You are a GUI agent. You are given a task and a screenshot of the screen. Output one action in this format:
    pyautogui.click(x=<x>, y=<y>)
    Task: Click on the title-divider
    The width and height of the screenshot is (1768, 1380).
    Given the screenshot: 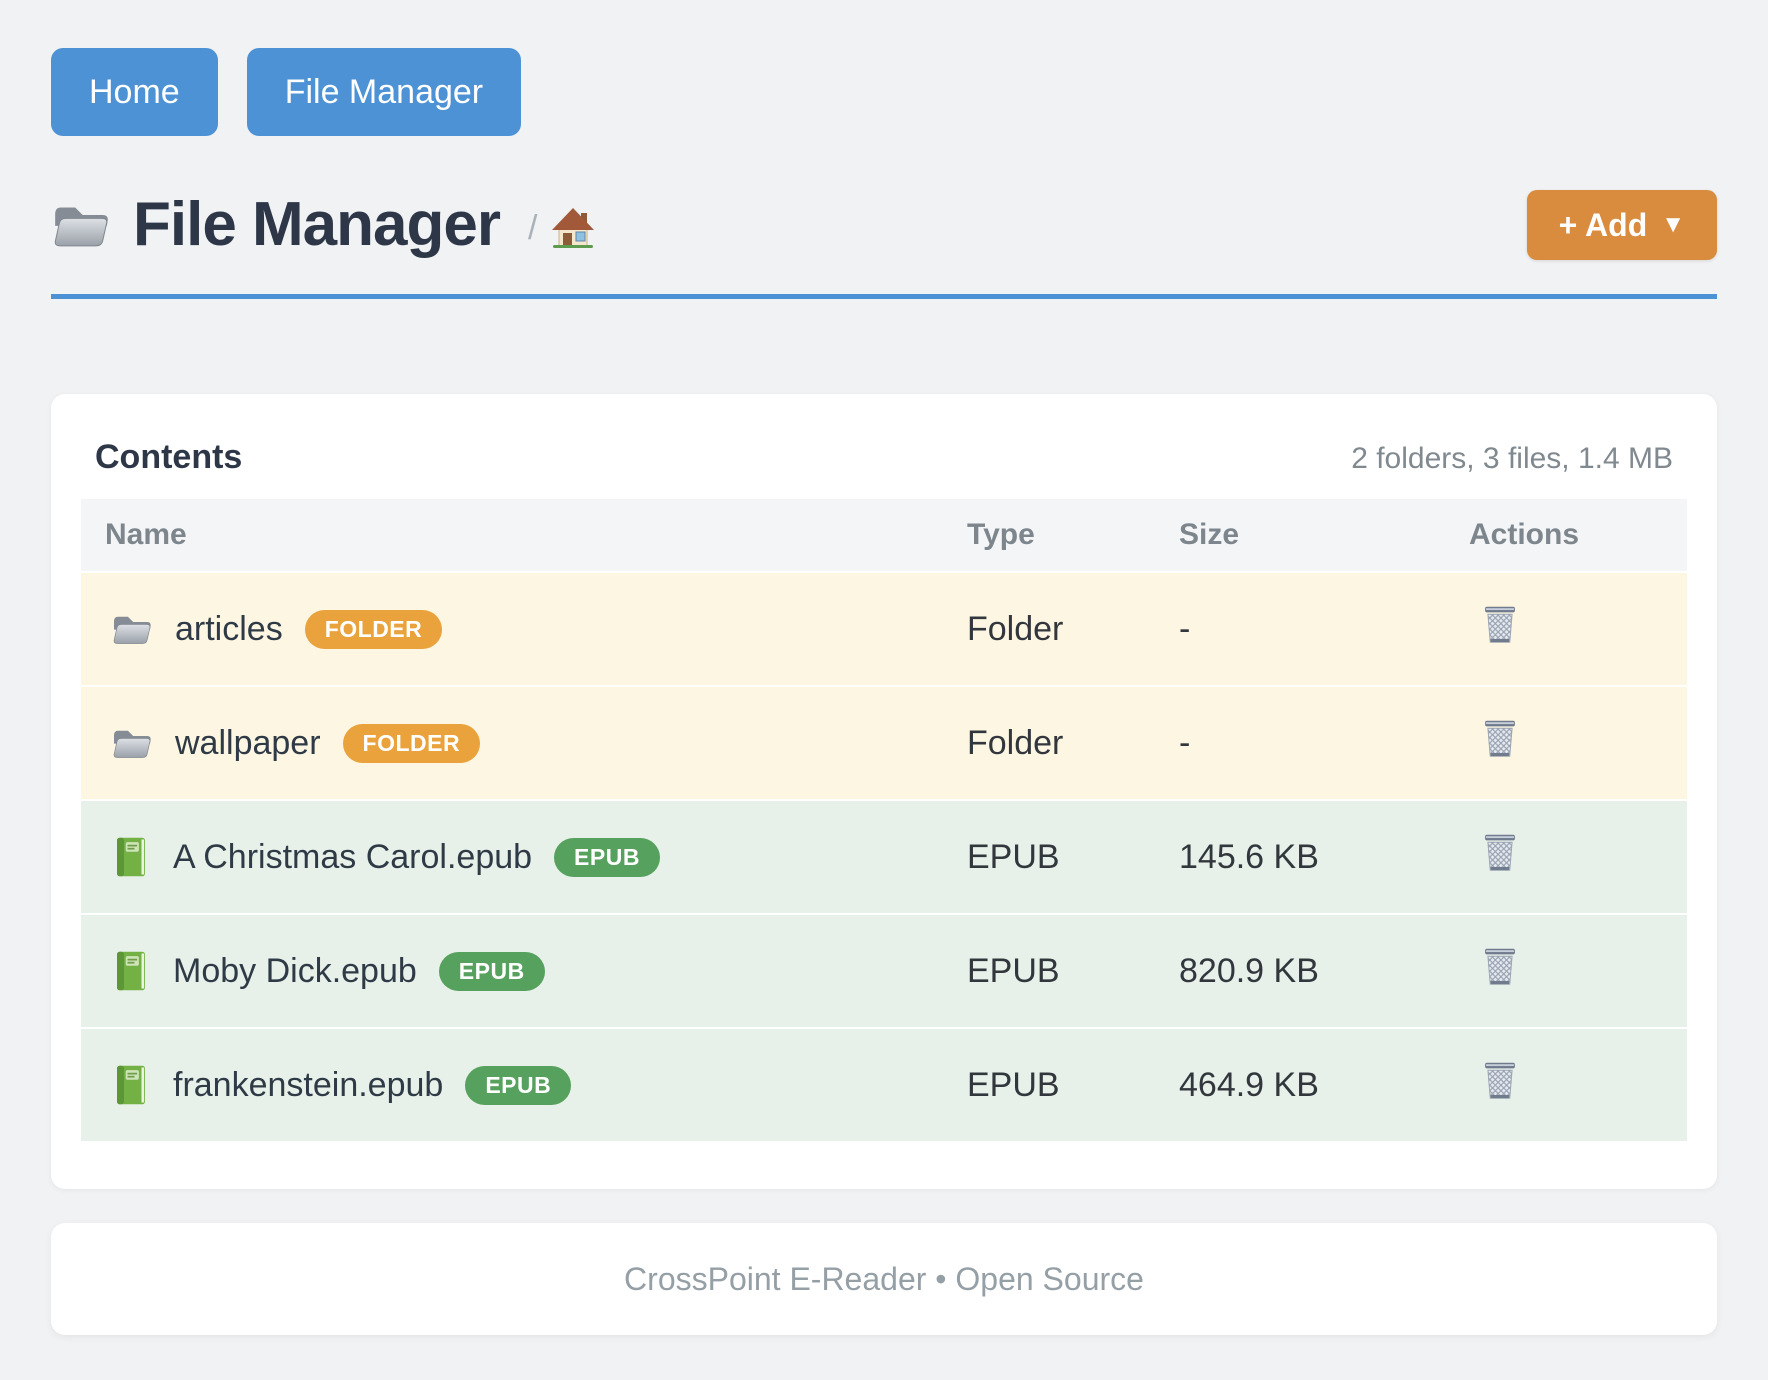 What is the action you would take?
    pyautogui.click(x=884, y=296)
    